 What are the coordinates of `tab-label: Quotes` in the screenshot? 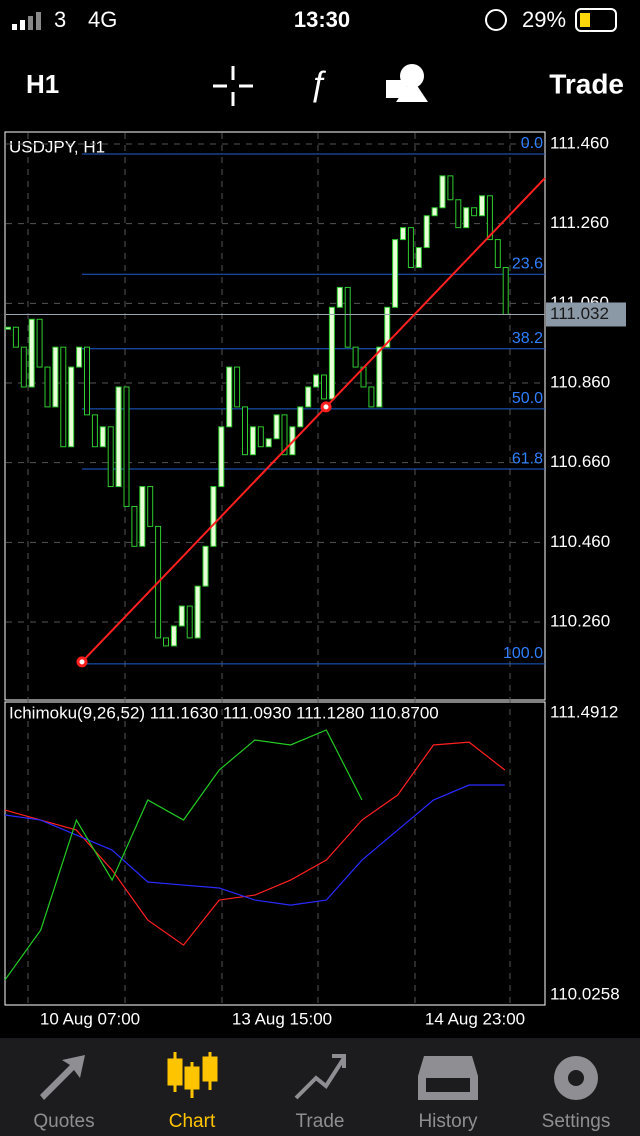 It's located at (63, 1121).